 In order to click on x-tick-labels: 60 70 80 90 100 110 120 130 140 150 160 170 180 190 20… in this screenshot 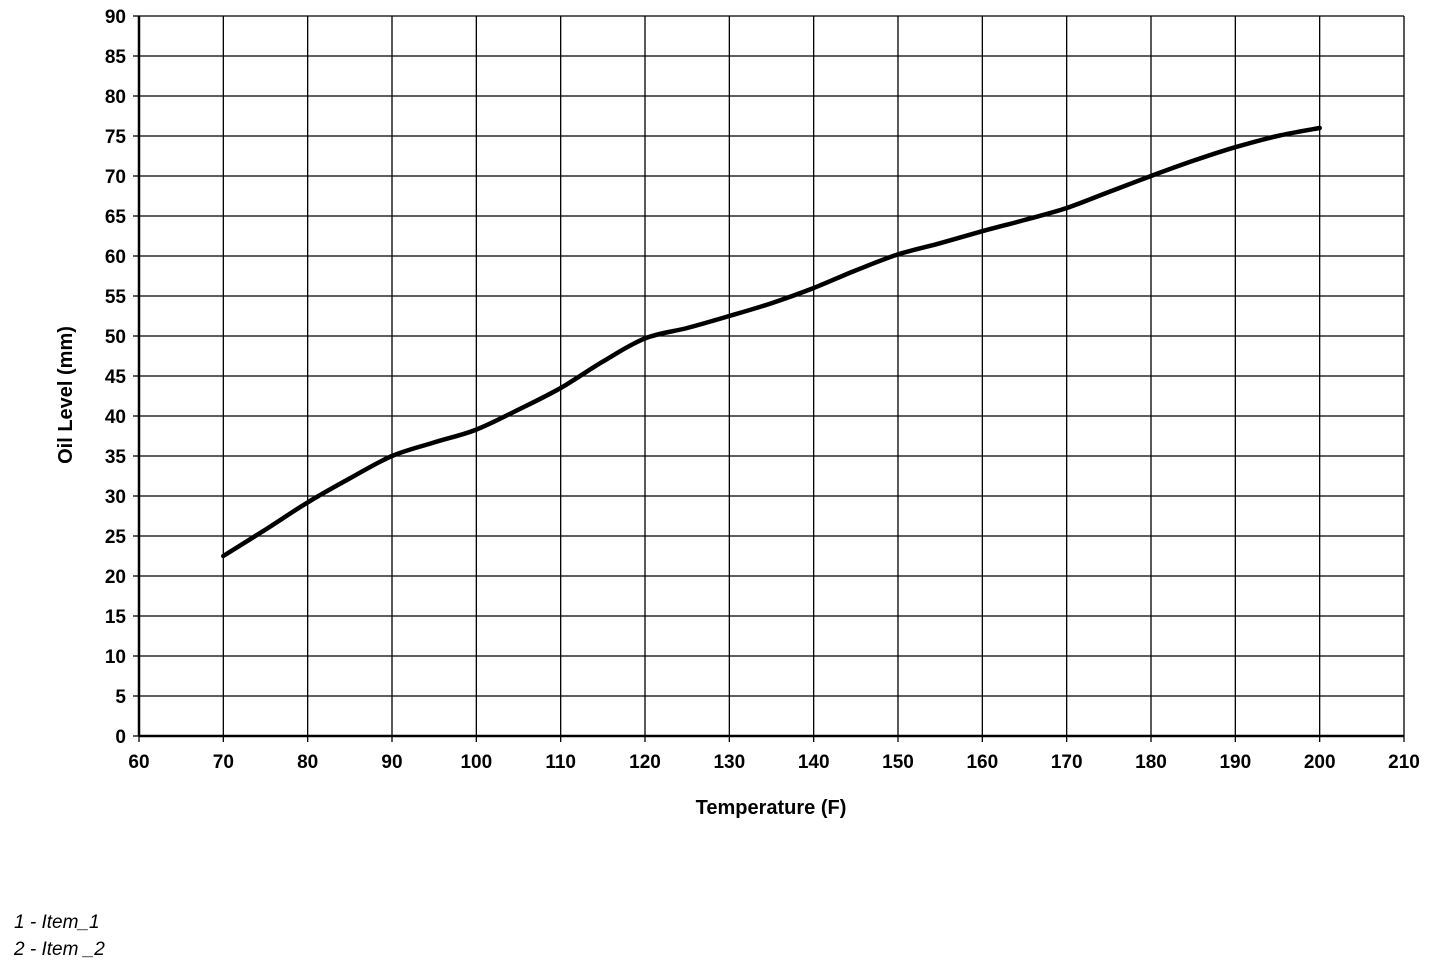, I will do `click(773, 762)`.